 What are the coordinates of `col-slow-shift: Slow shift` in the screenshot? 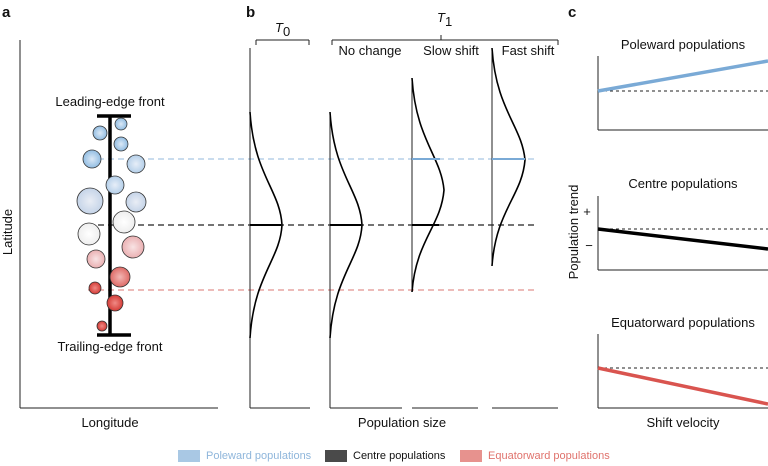 It's located at (451, 50).